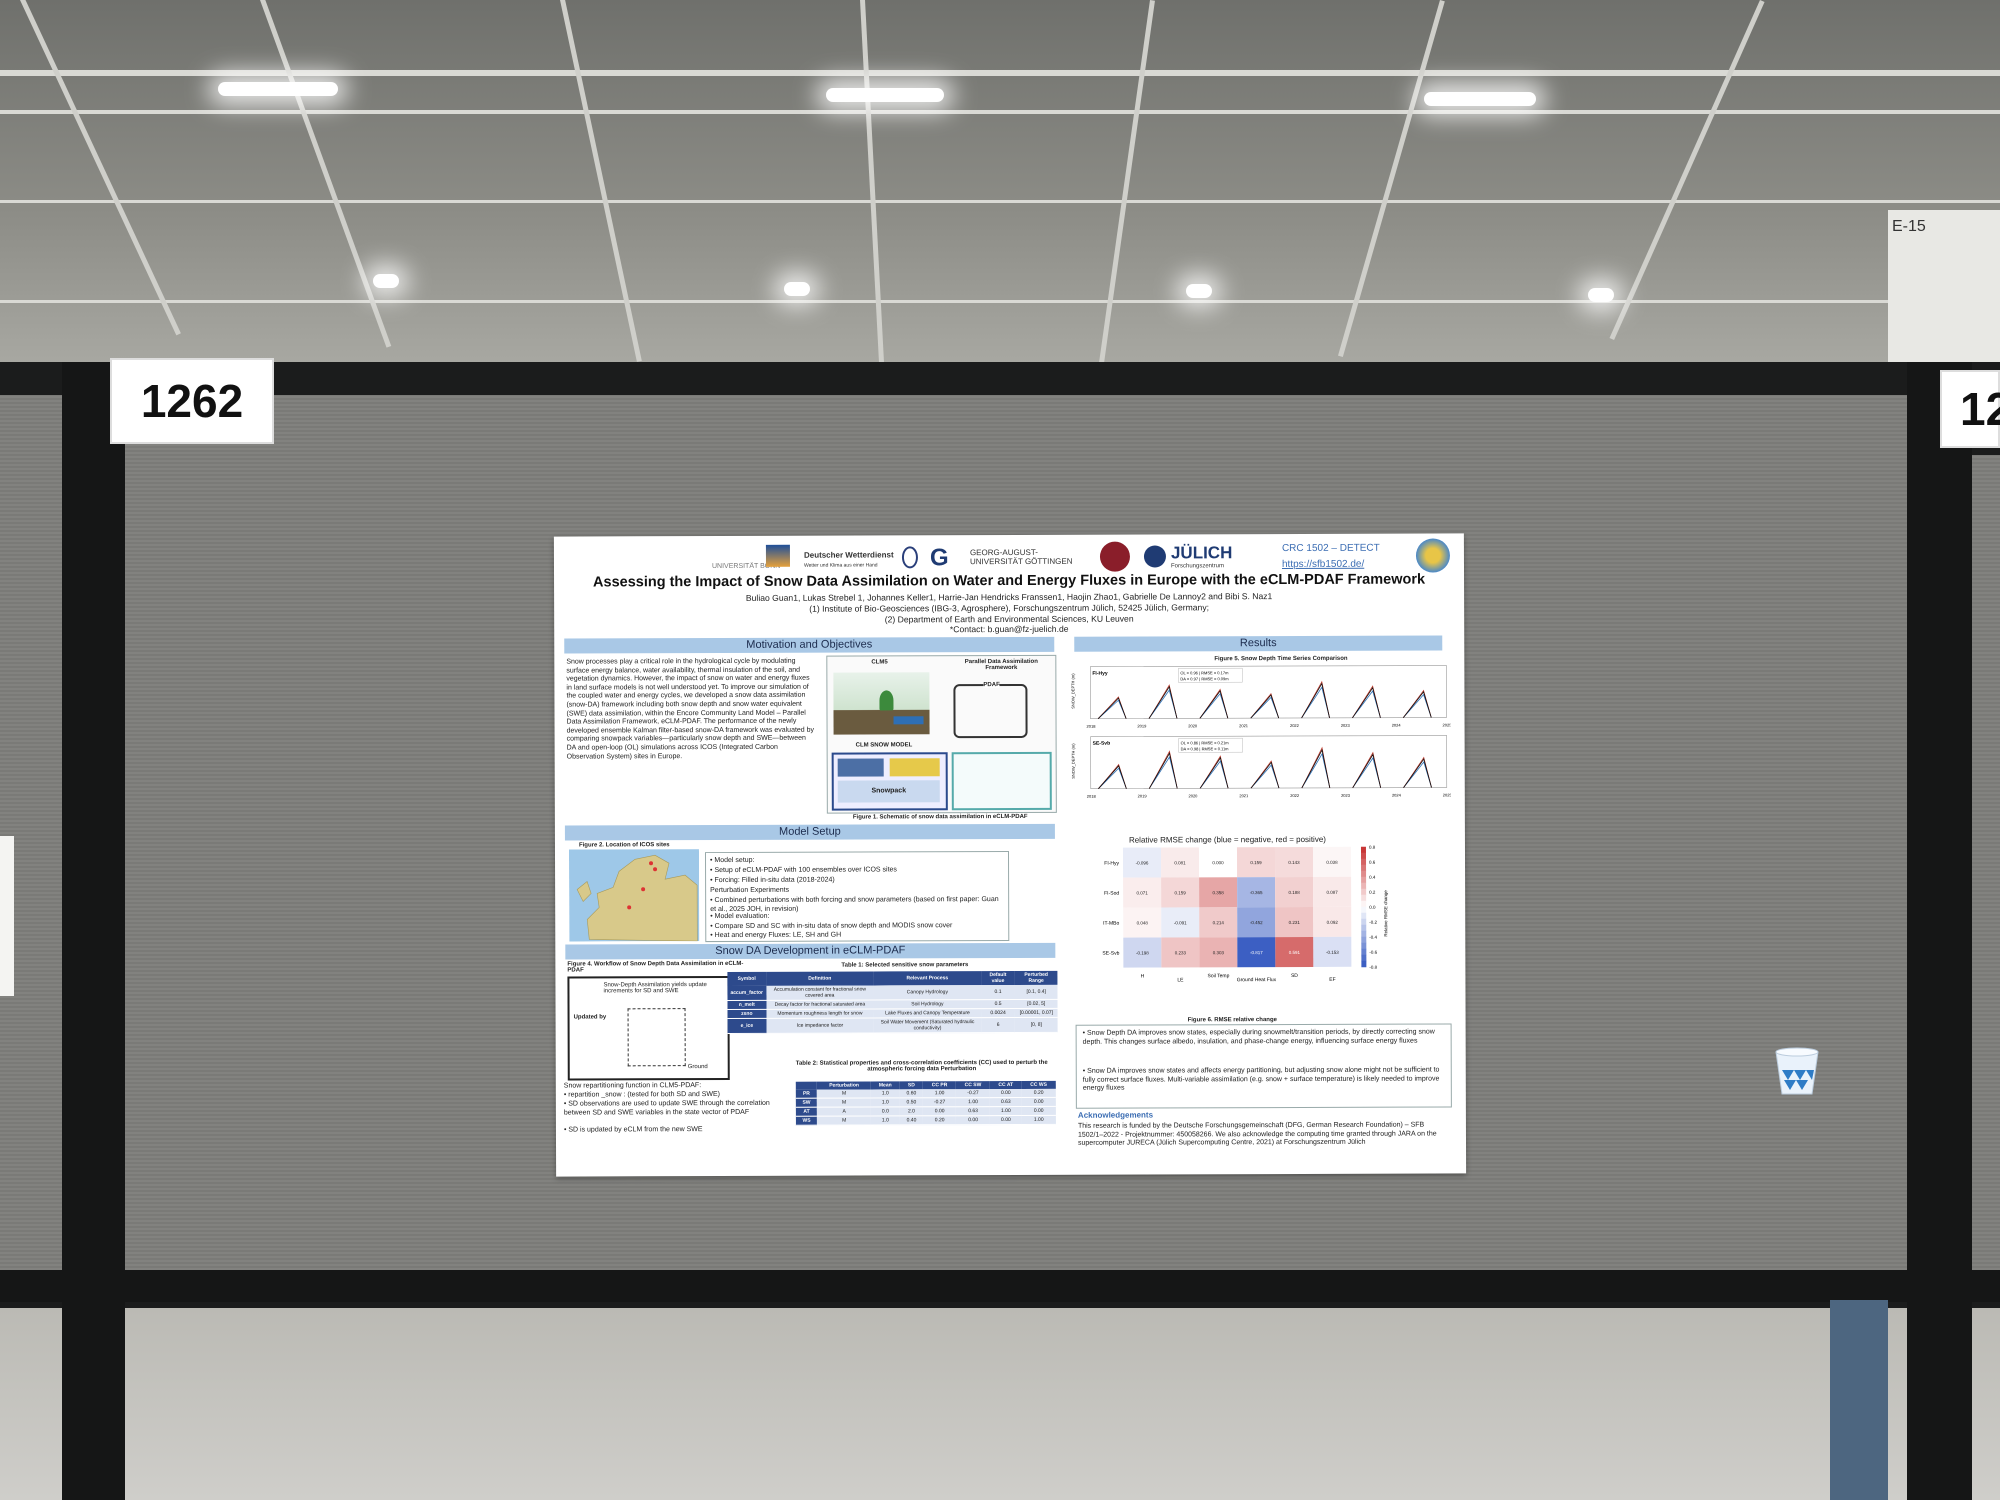 The height and width of the screenshot is (1500, 2000). I want to click on table-cell: 0.0, so click(885, 1111).